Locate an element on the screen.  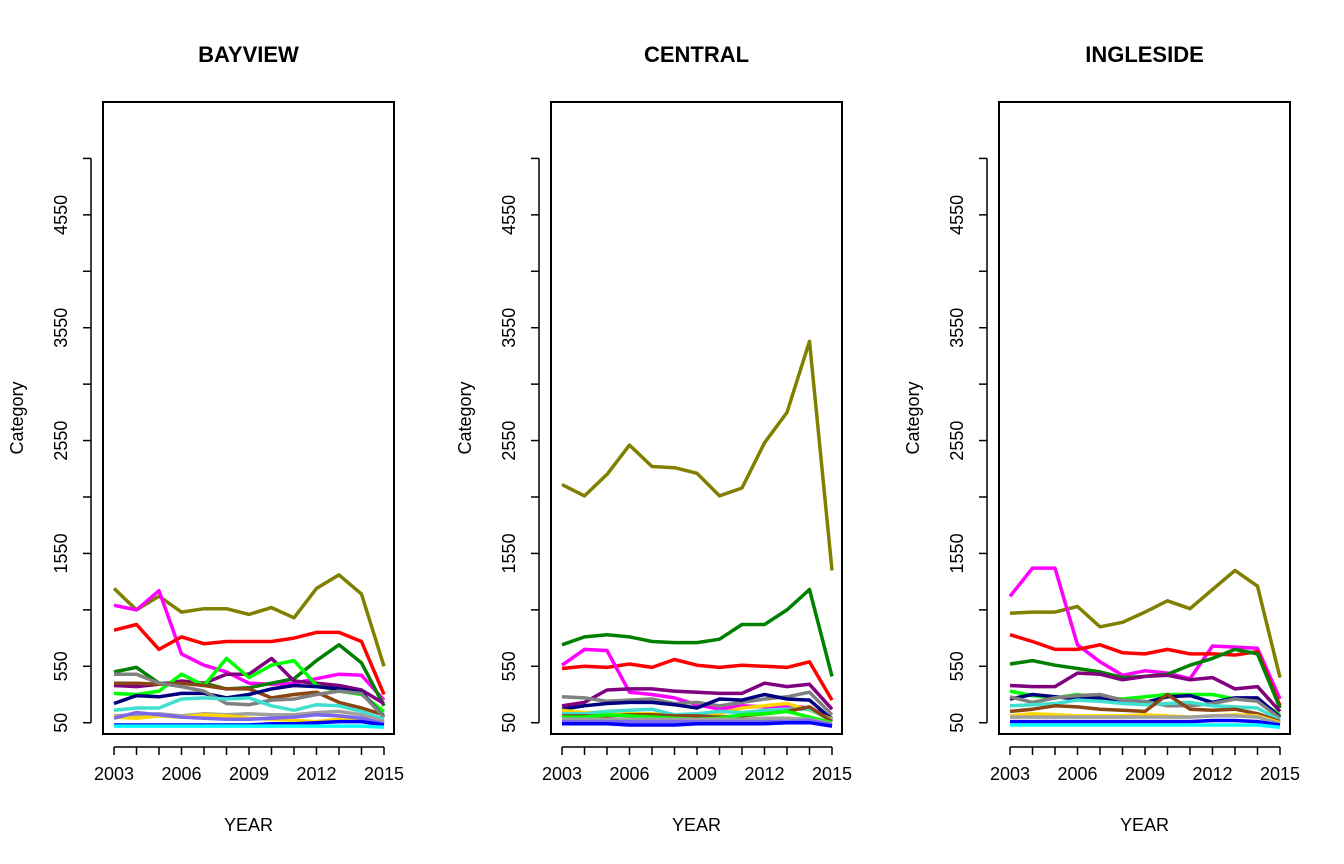
chart-title: BAYVIEW is located at coordinates (248, 54).